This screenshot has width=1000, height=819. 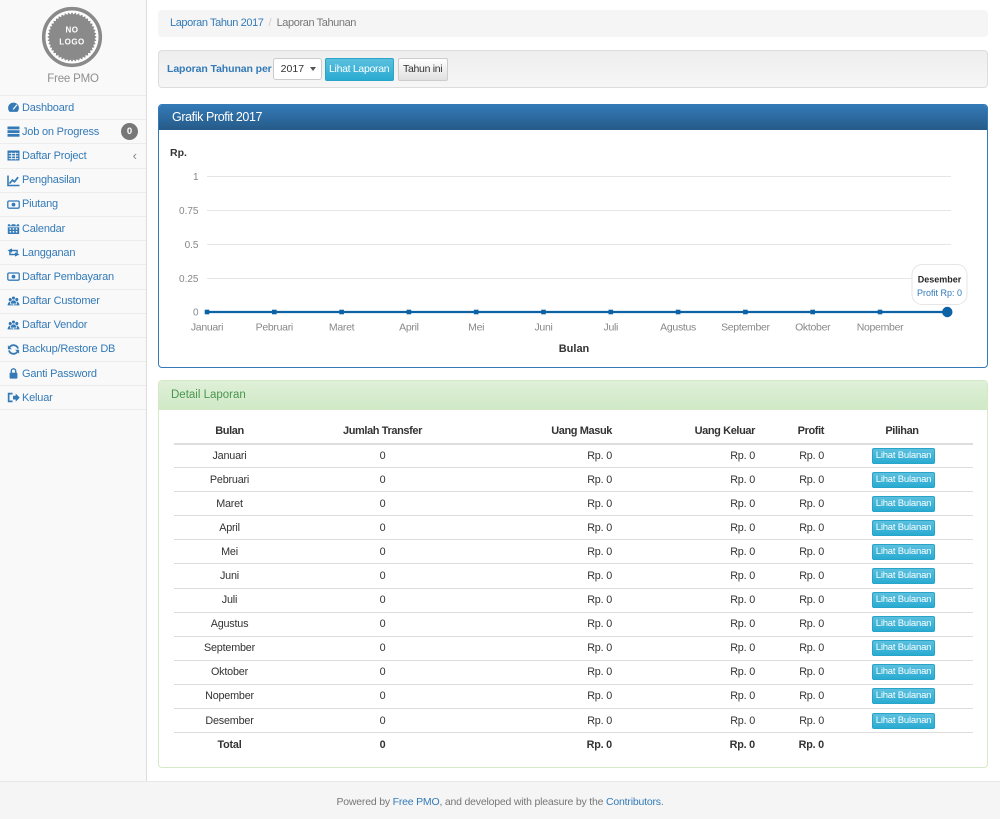 I want to click on svg-text: Oktober, so click(x=813, y=328).